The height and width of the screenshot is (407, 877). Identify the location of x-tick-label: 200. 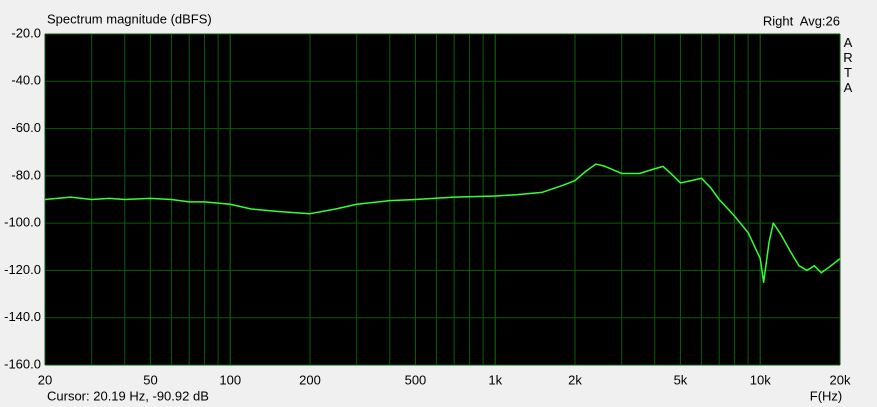
(310, 379).